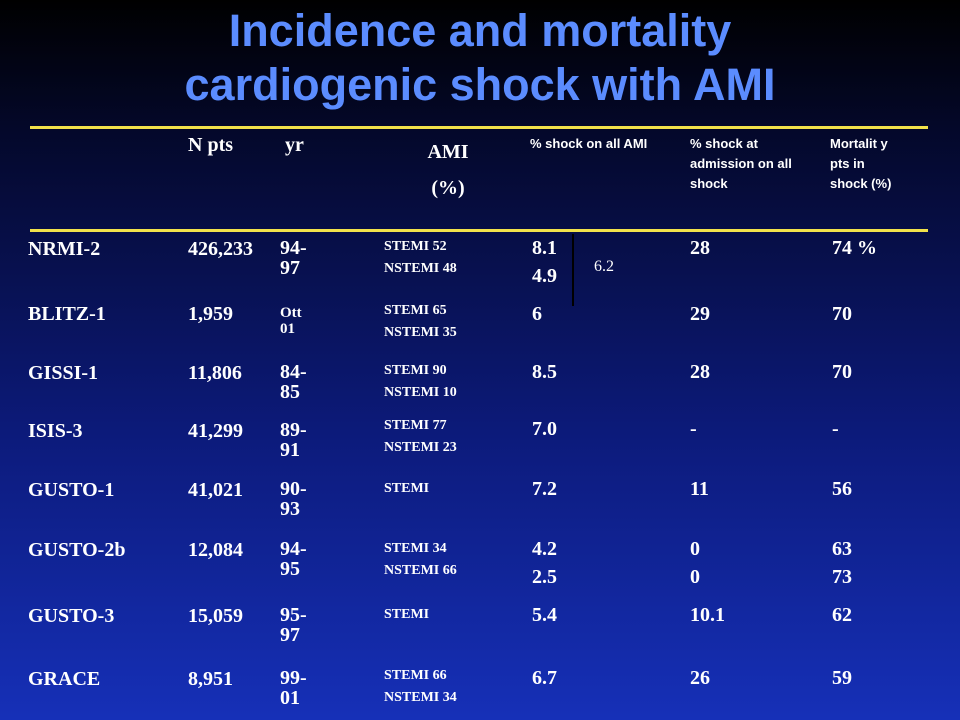  Describe the element at coordinates (294, 145) in the screenshot. I see `header-yr: yr` at that location.